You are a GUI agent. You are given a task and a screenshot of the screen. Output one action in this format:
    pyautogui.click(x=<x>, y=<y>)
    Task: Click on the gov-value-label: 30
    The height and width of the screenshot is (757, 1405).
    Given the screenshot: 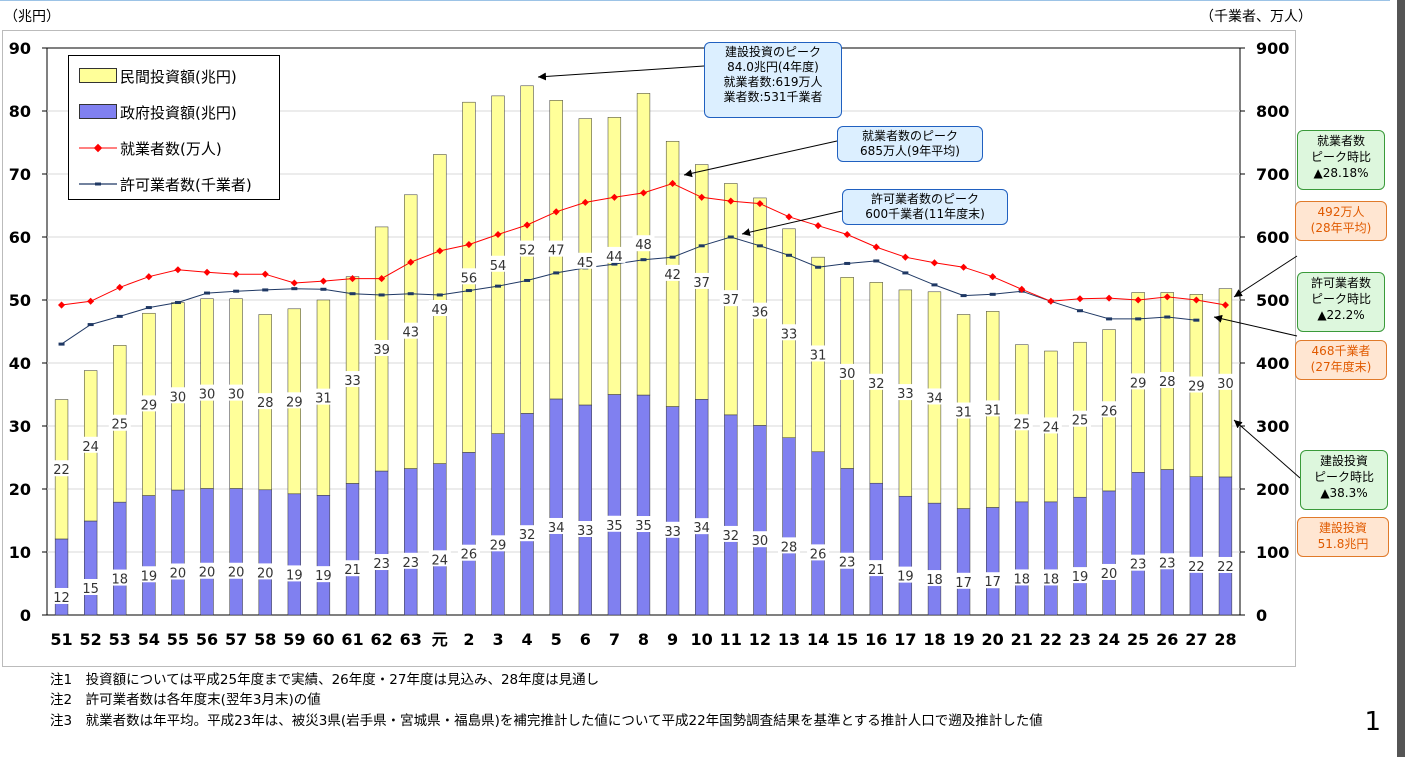 What is the action you would take?
    pyautogui.click(x=760, y=541)
    